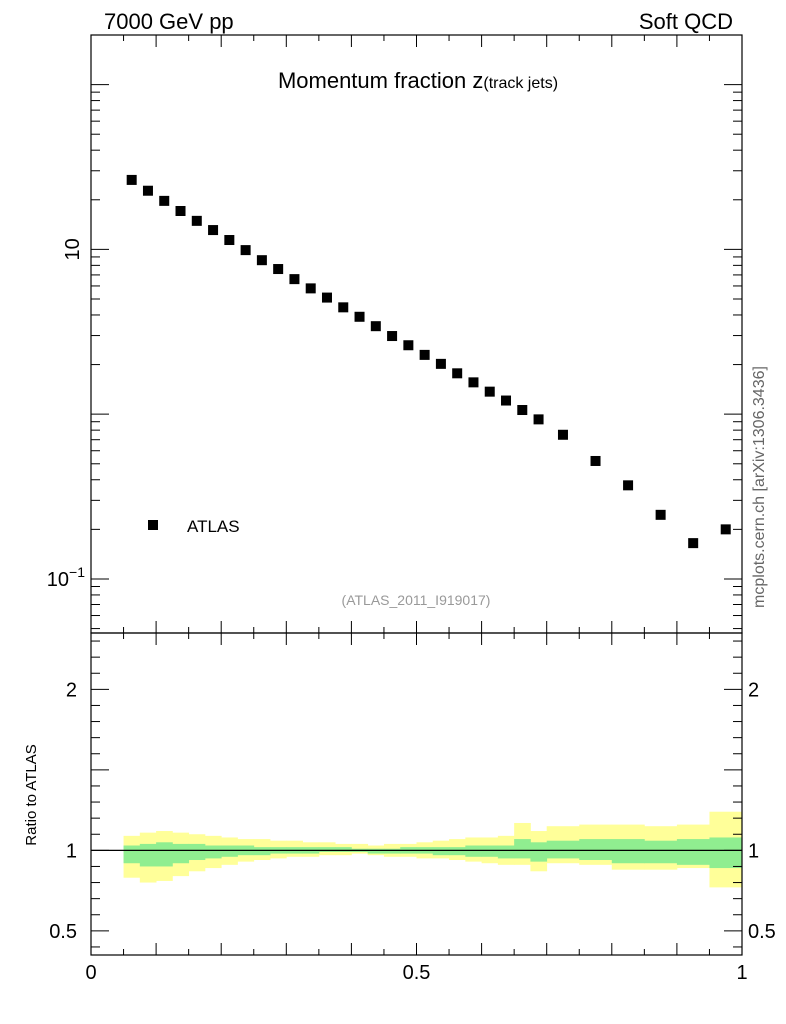 This screenshot has height=1024, width=786. Describe the element at coordinates (71, 851) in the screenshot. I see `ratio-y-tick-label-left: 1` at that location.